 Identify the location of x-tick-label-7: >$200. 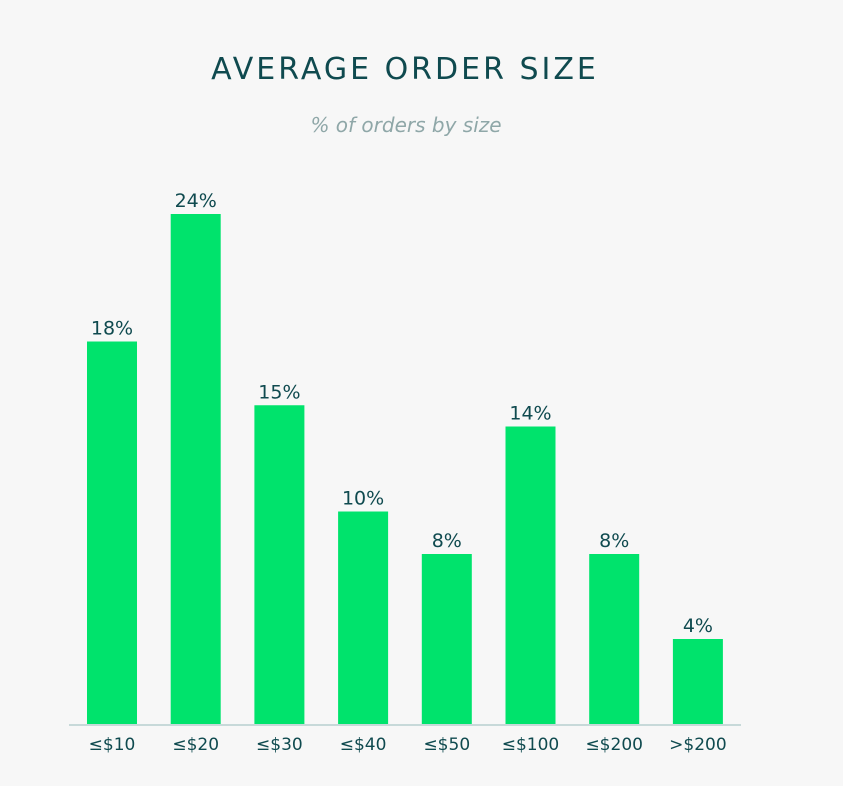
(698, 745).